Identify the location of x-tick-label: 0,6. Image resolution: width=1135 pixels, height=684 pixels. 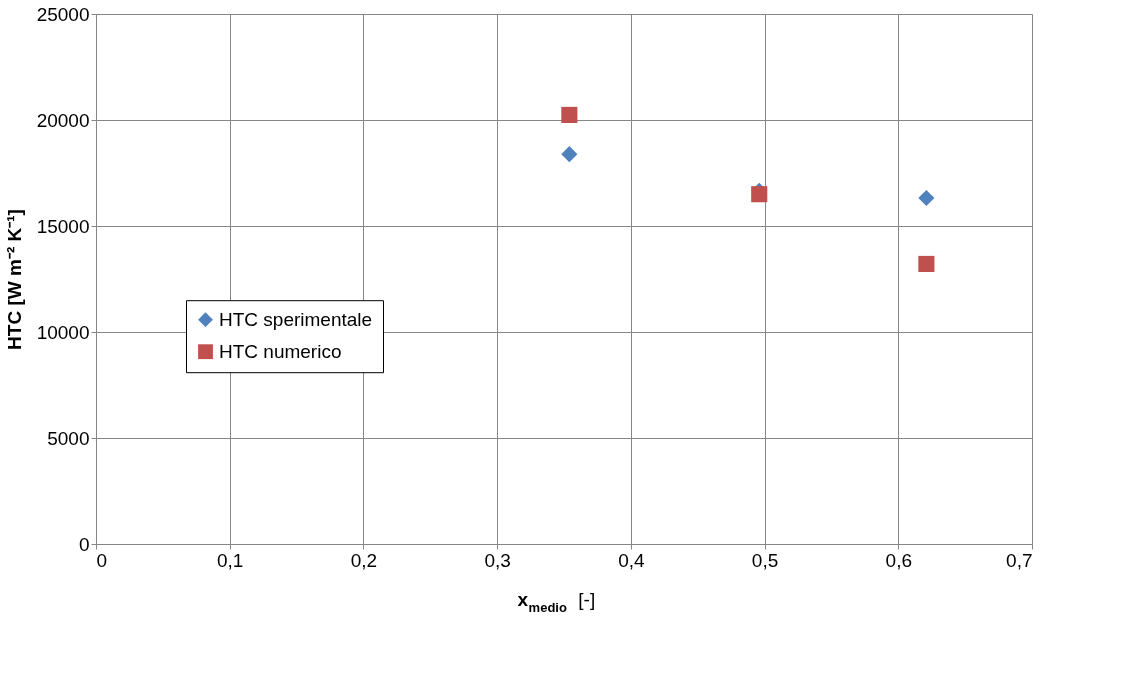
(898, 560).